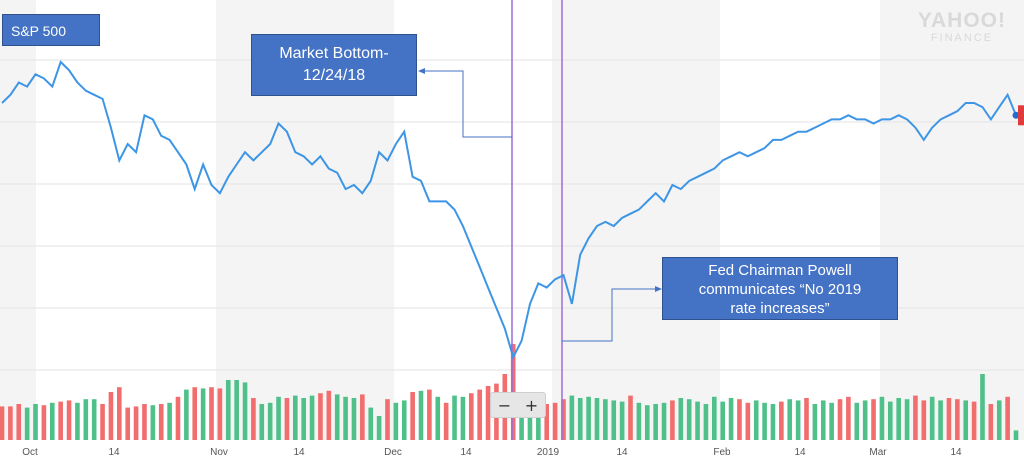 The width and height of the screenshot is (1024, 460). Describe the element at coordinates (421, 71) in the screenshot. I see `market-bottom-arrowhead` at that location.